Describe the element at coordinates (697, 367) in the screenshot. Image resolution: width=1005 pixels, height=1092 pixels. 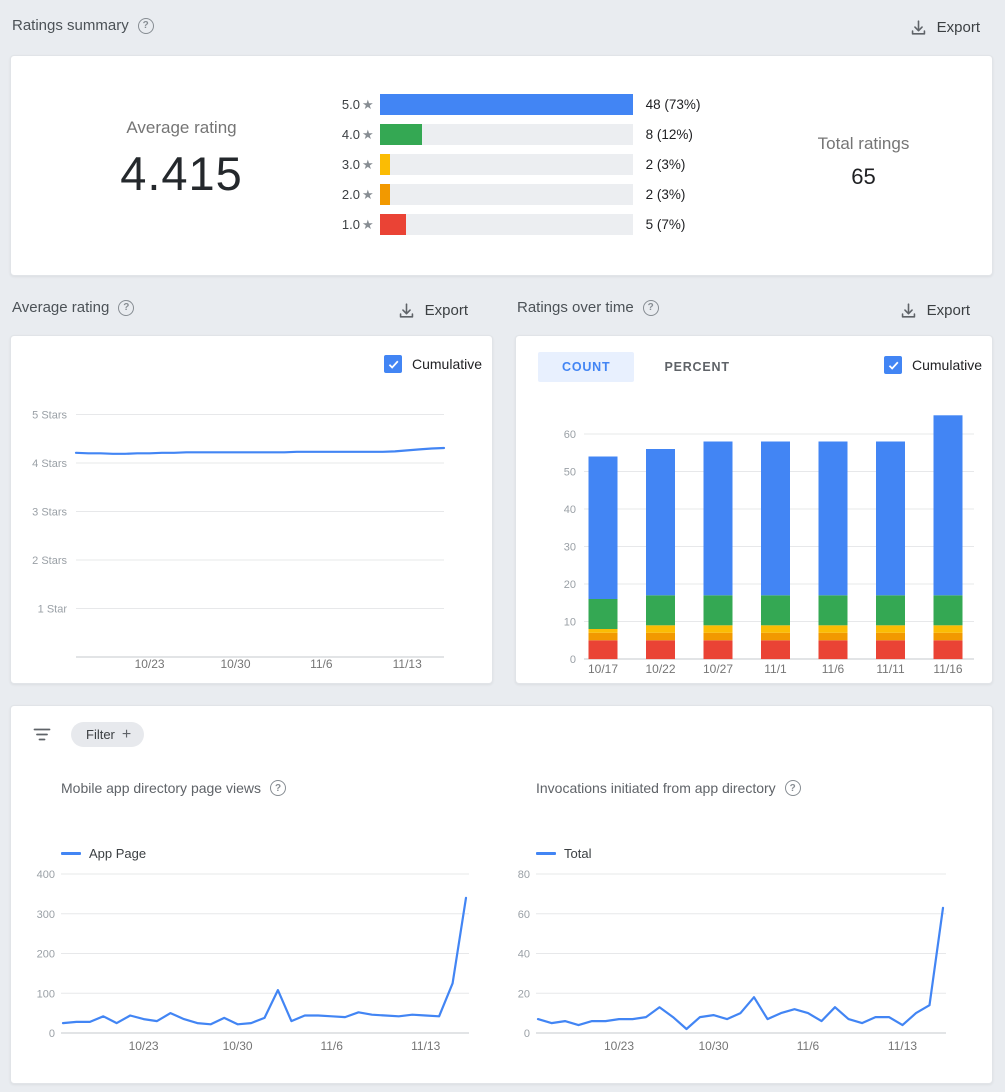
I see `tab-percent: PERCENT` at that location.